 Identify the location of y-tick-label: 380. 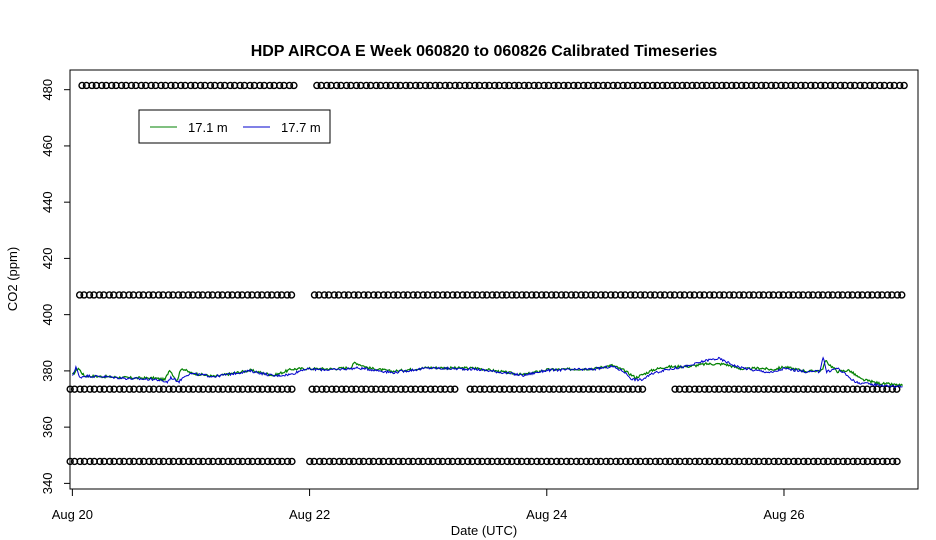
(47, 371).